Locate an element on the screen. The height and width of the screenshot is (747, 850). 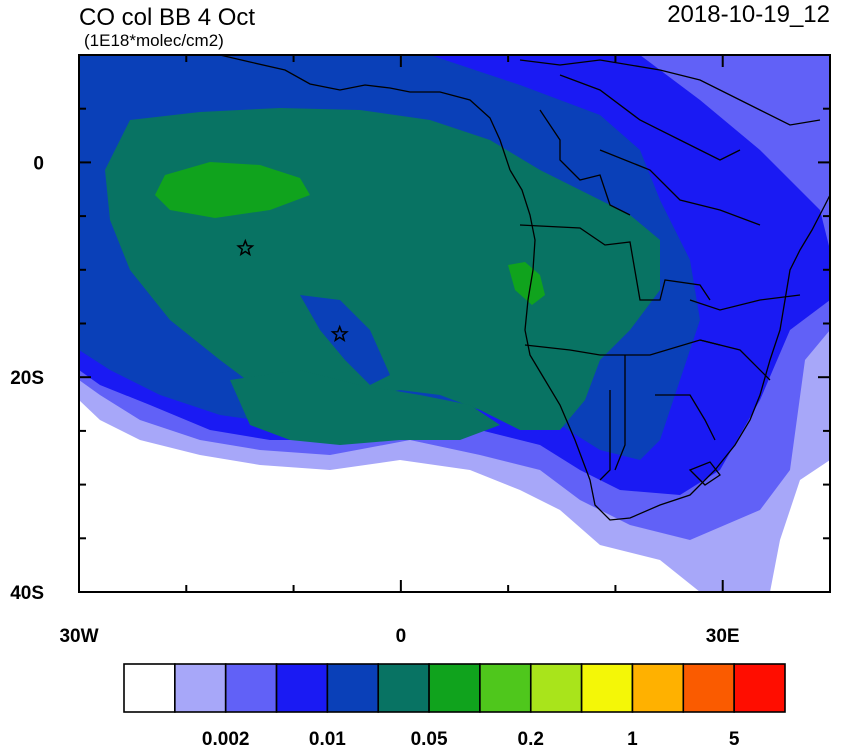
source-markers is located at coordinates (292, 290).